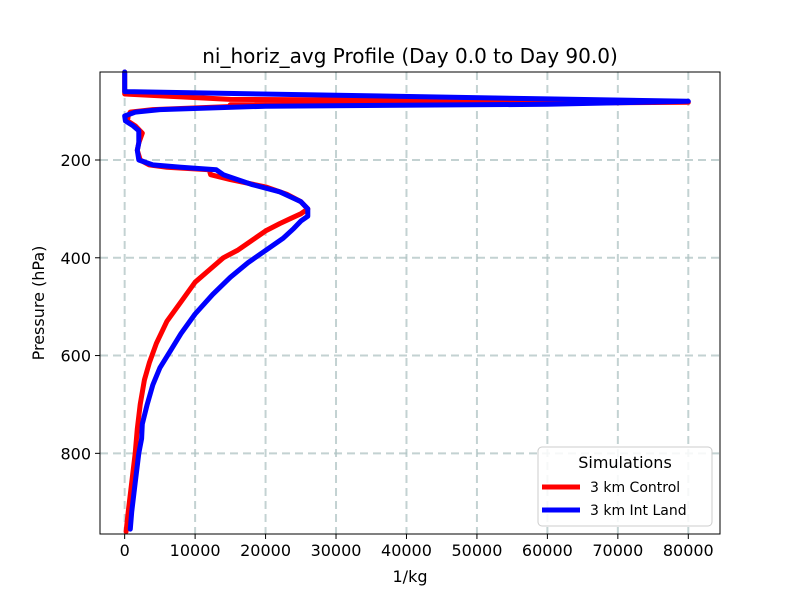 This screenshot has width=800, height=600. I want to click on x-tick-label: 20000, so click(265, 550).